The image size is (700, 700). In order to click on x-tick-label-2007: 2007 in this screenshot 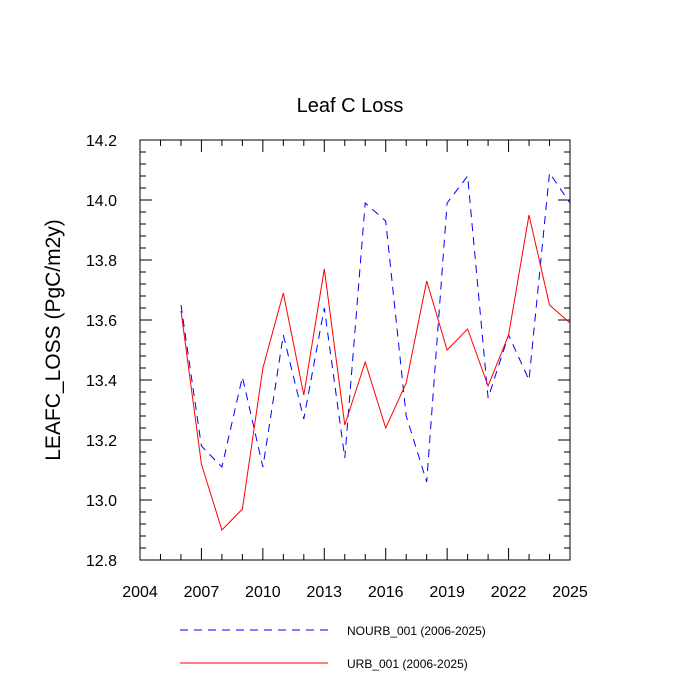, I will do `click(202, 592)`.